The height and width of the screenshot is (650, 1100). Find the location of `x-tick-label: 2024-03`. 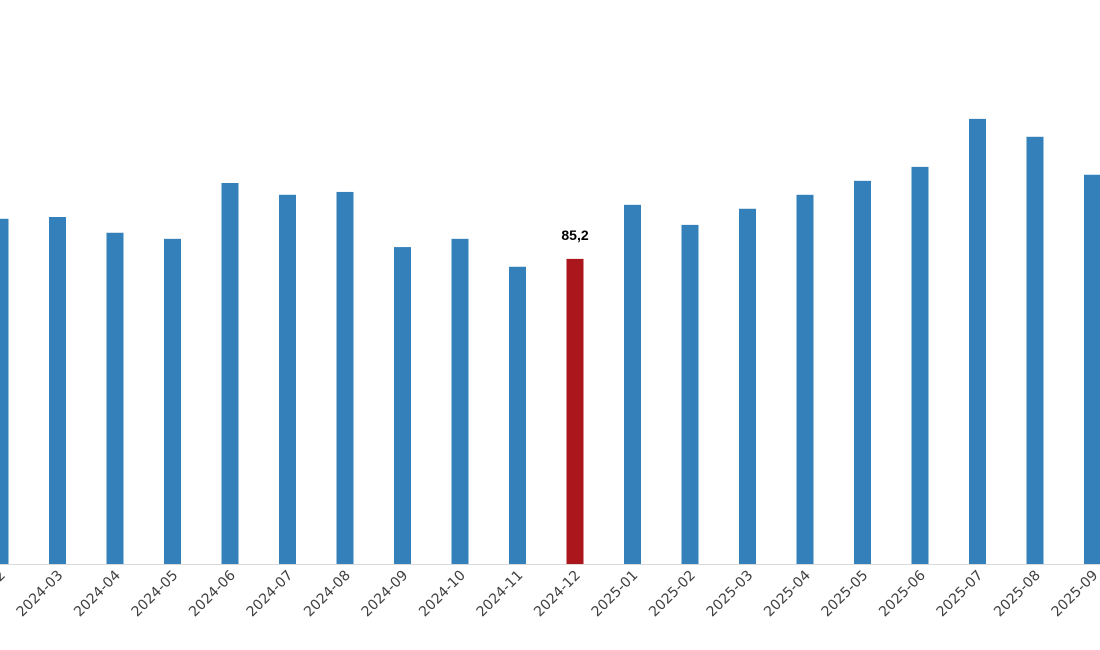

x-tick-label: 2024-03 is located at coordinates (40, 594).